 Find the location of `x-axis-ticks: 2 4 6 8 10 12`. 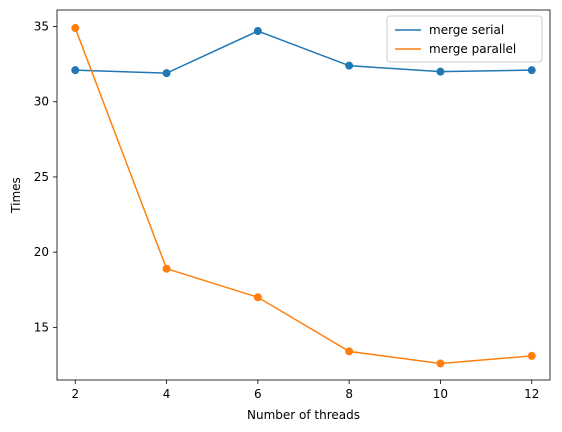

x-axis-ticks: 2 4 6 8 10 12 is located at coordinates (305, 390).